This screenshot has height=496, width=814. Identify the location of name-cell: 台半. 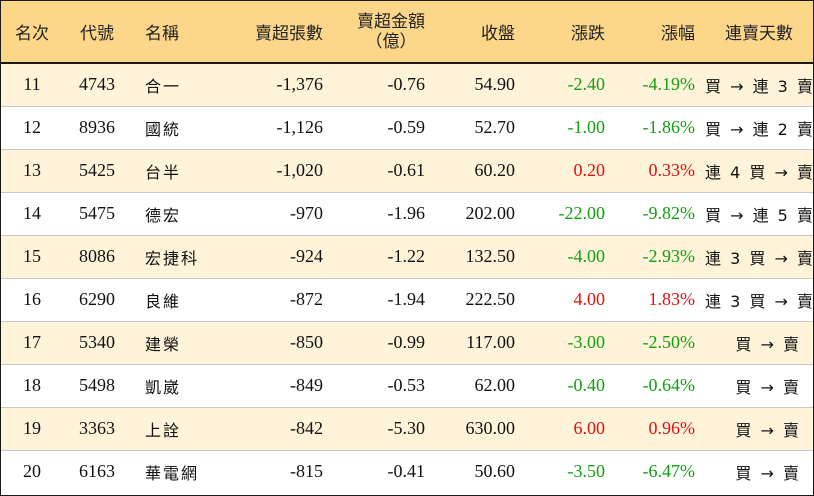
(163, 172).